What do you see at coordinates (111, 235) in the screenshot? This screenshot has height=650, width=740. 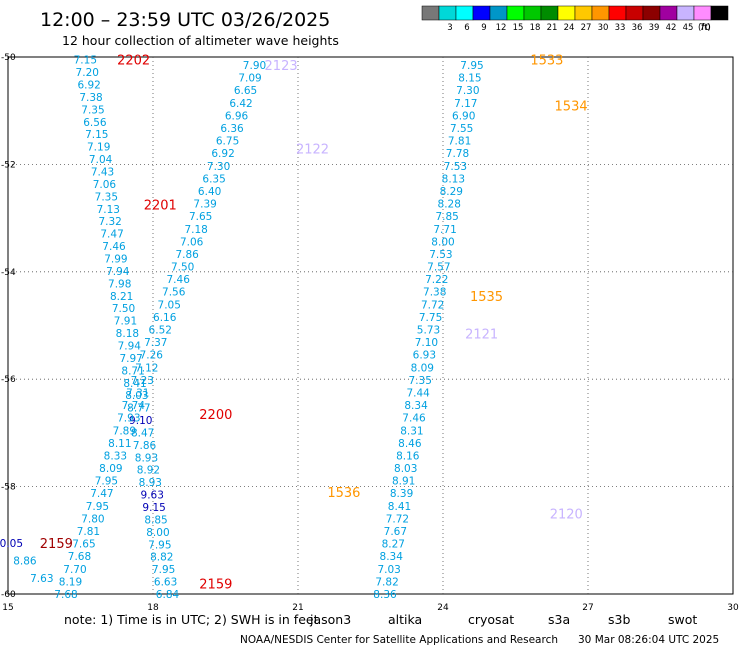 I see `wave-height-value: 7.47` at bounding box center [111, 235].